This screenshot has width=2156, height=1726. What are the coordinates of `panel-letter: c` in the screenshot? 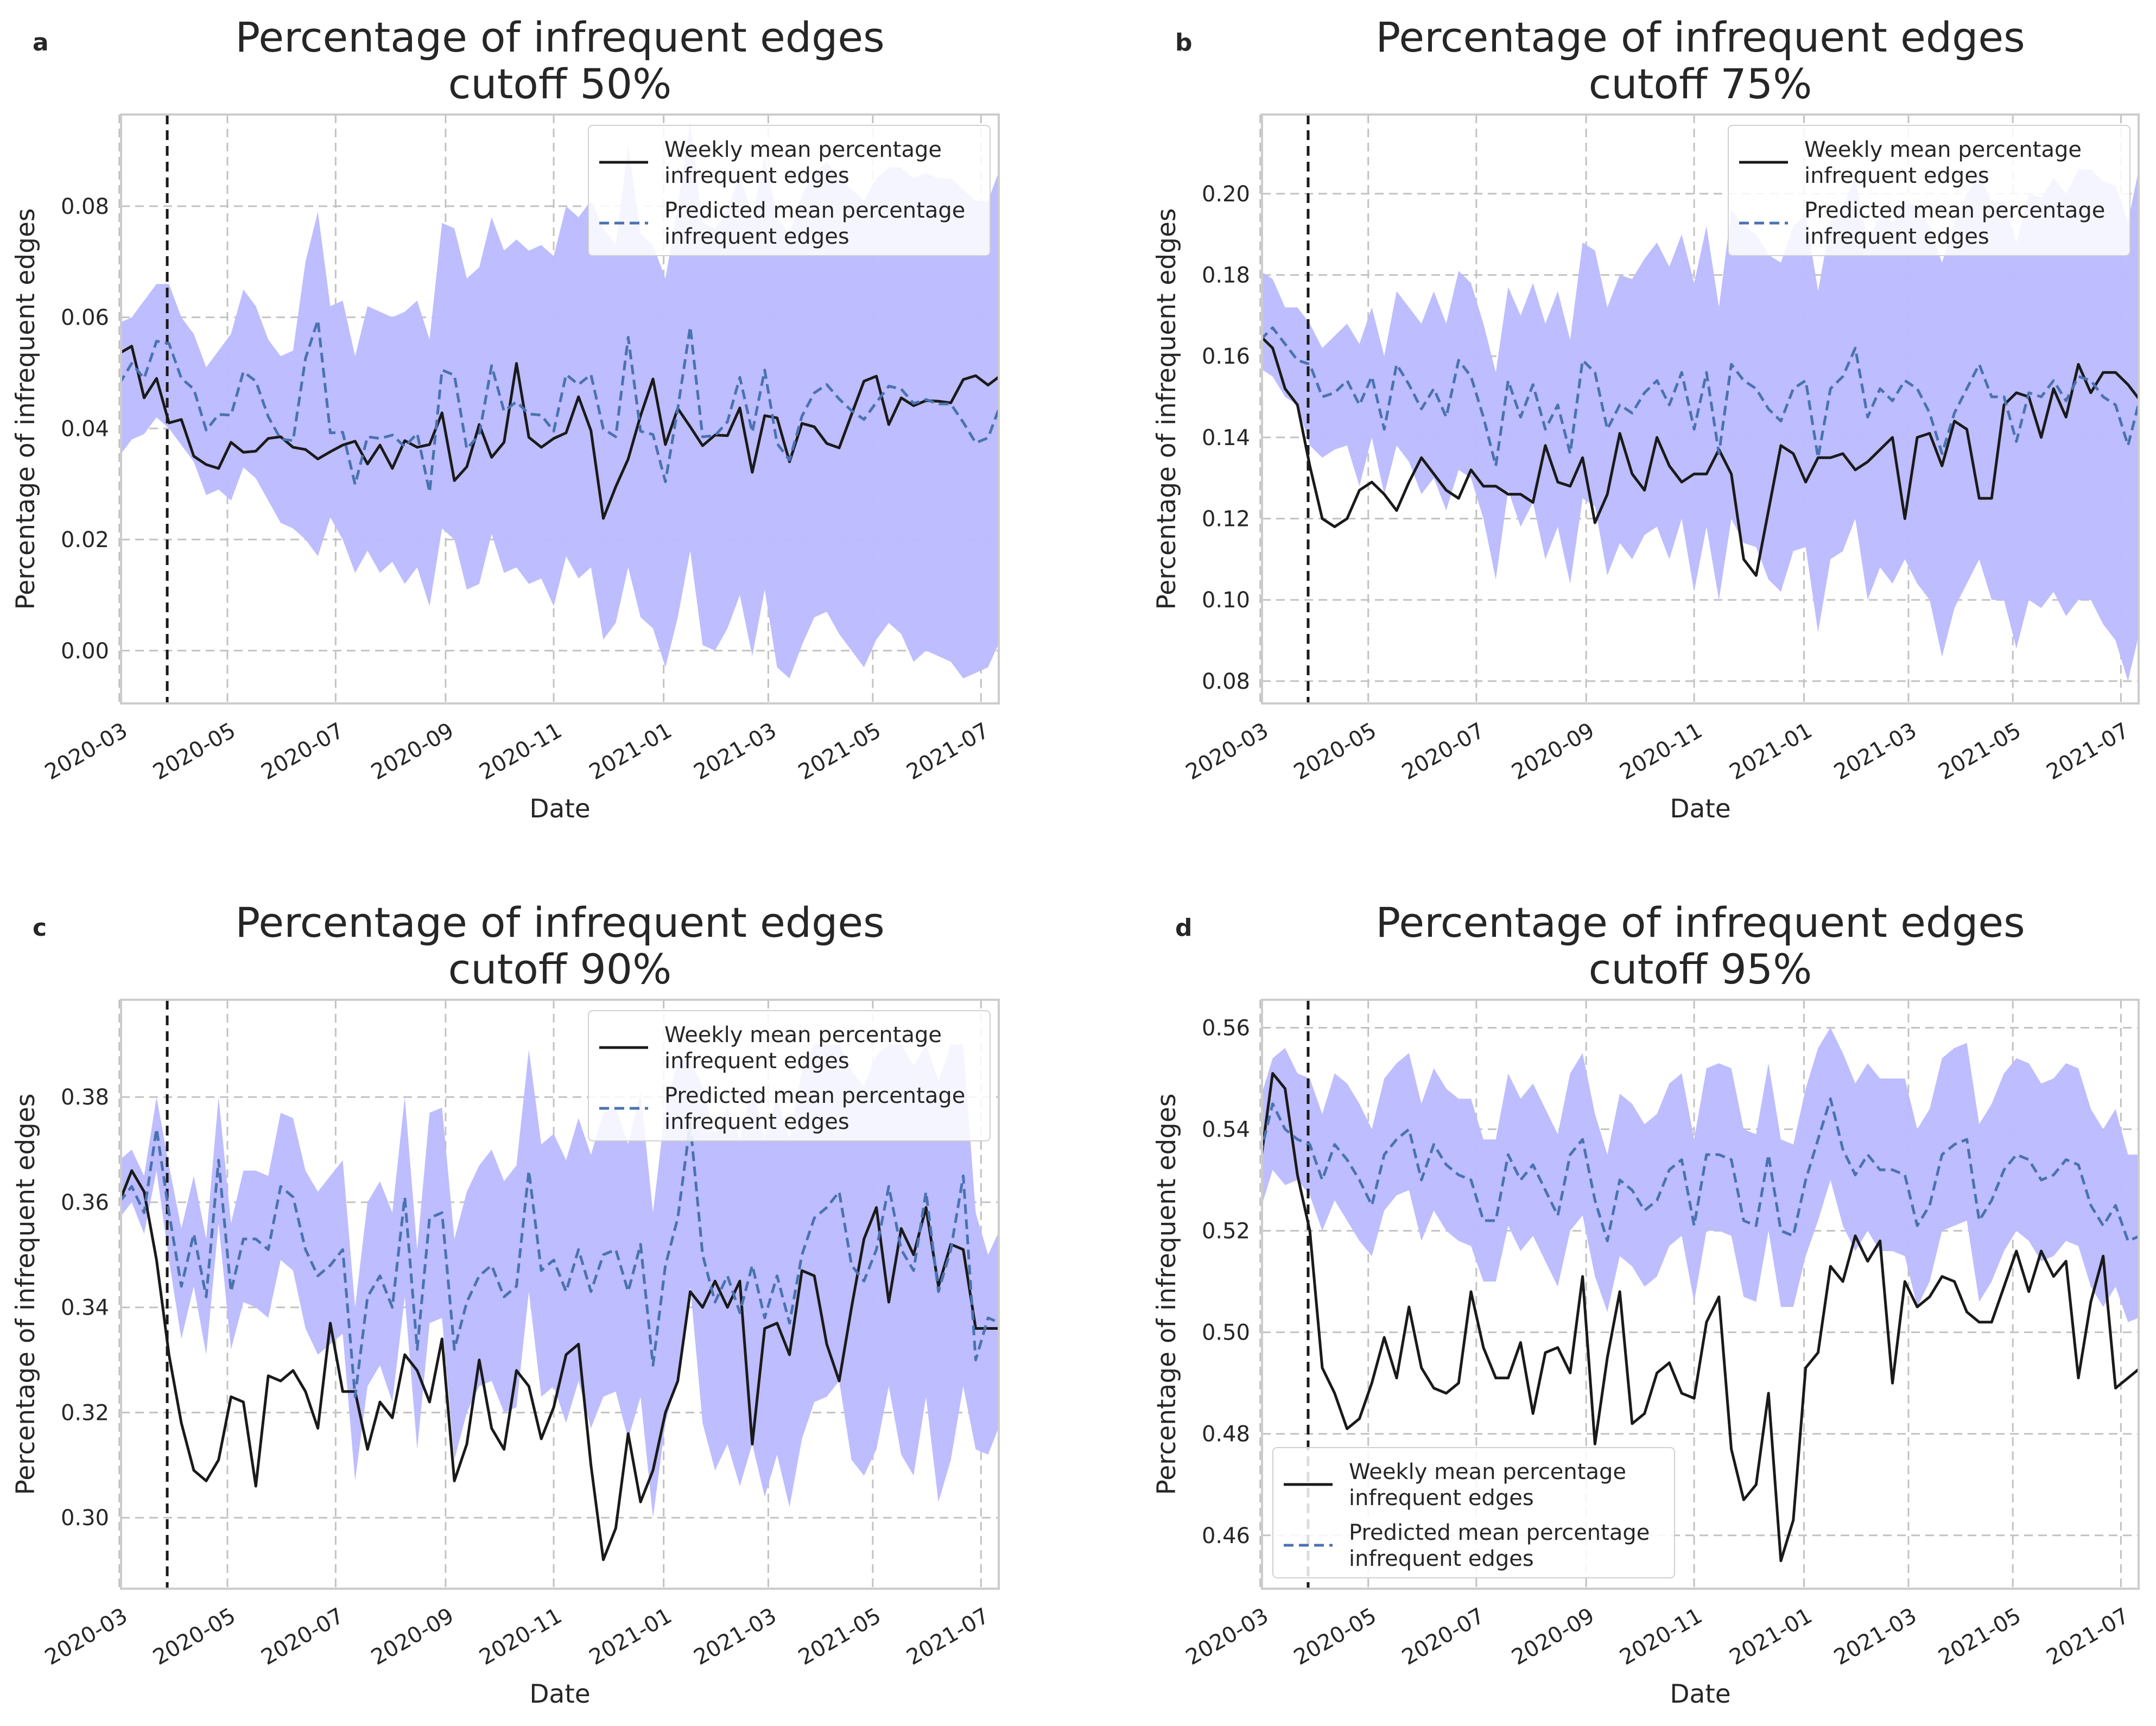 It's located at (40, 928).